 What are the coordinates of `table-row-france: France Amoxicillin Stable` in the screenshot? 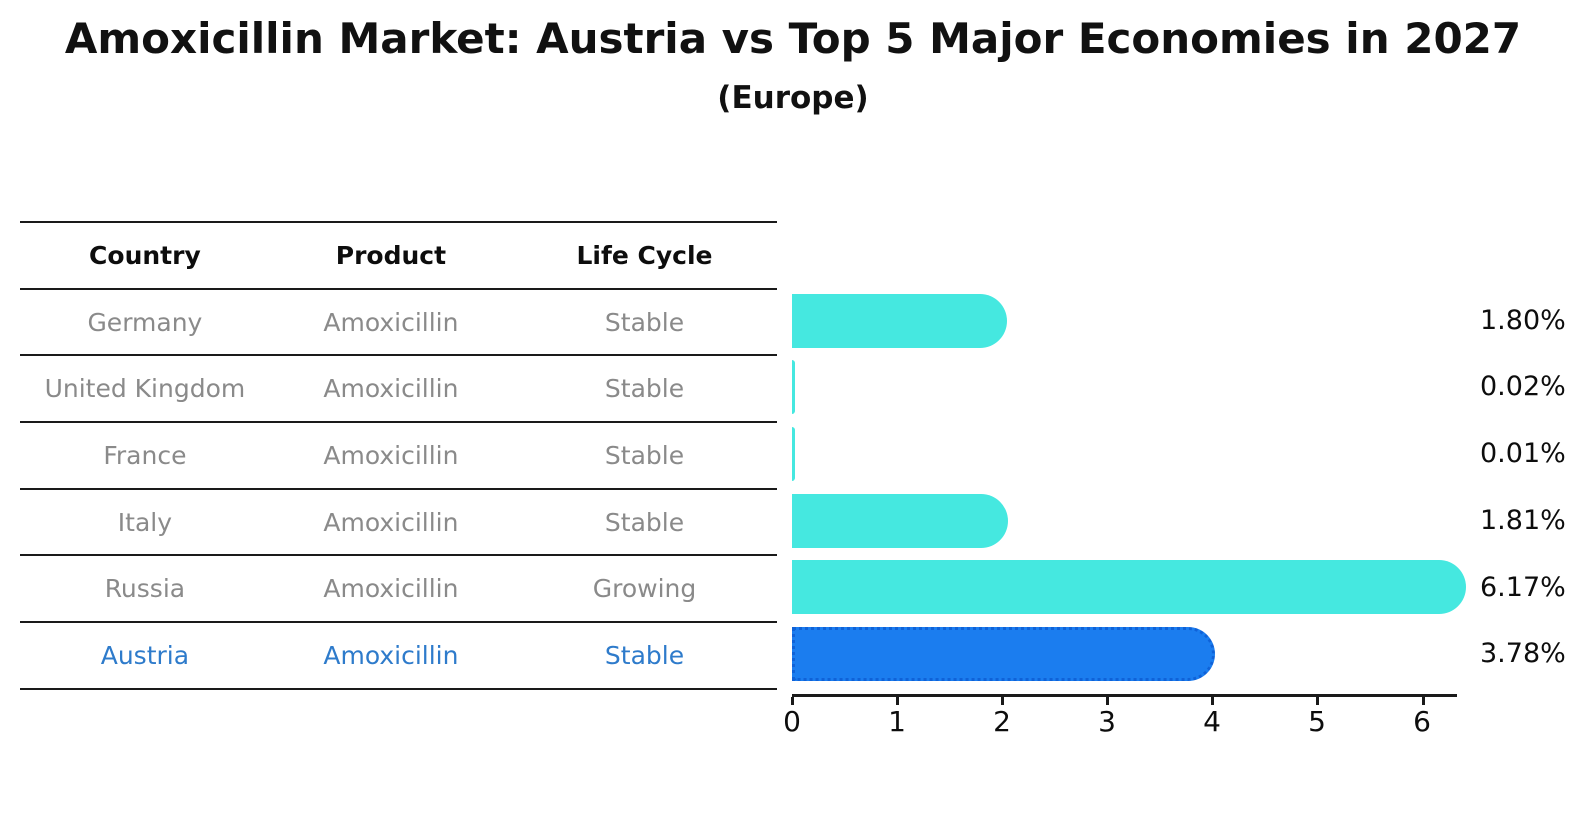 It's located at (398, 456).